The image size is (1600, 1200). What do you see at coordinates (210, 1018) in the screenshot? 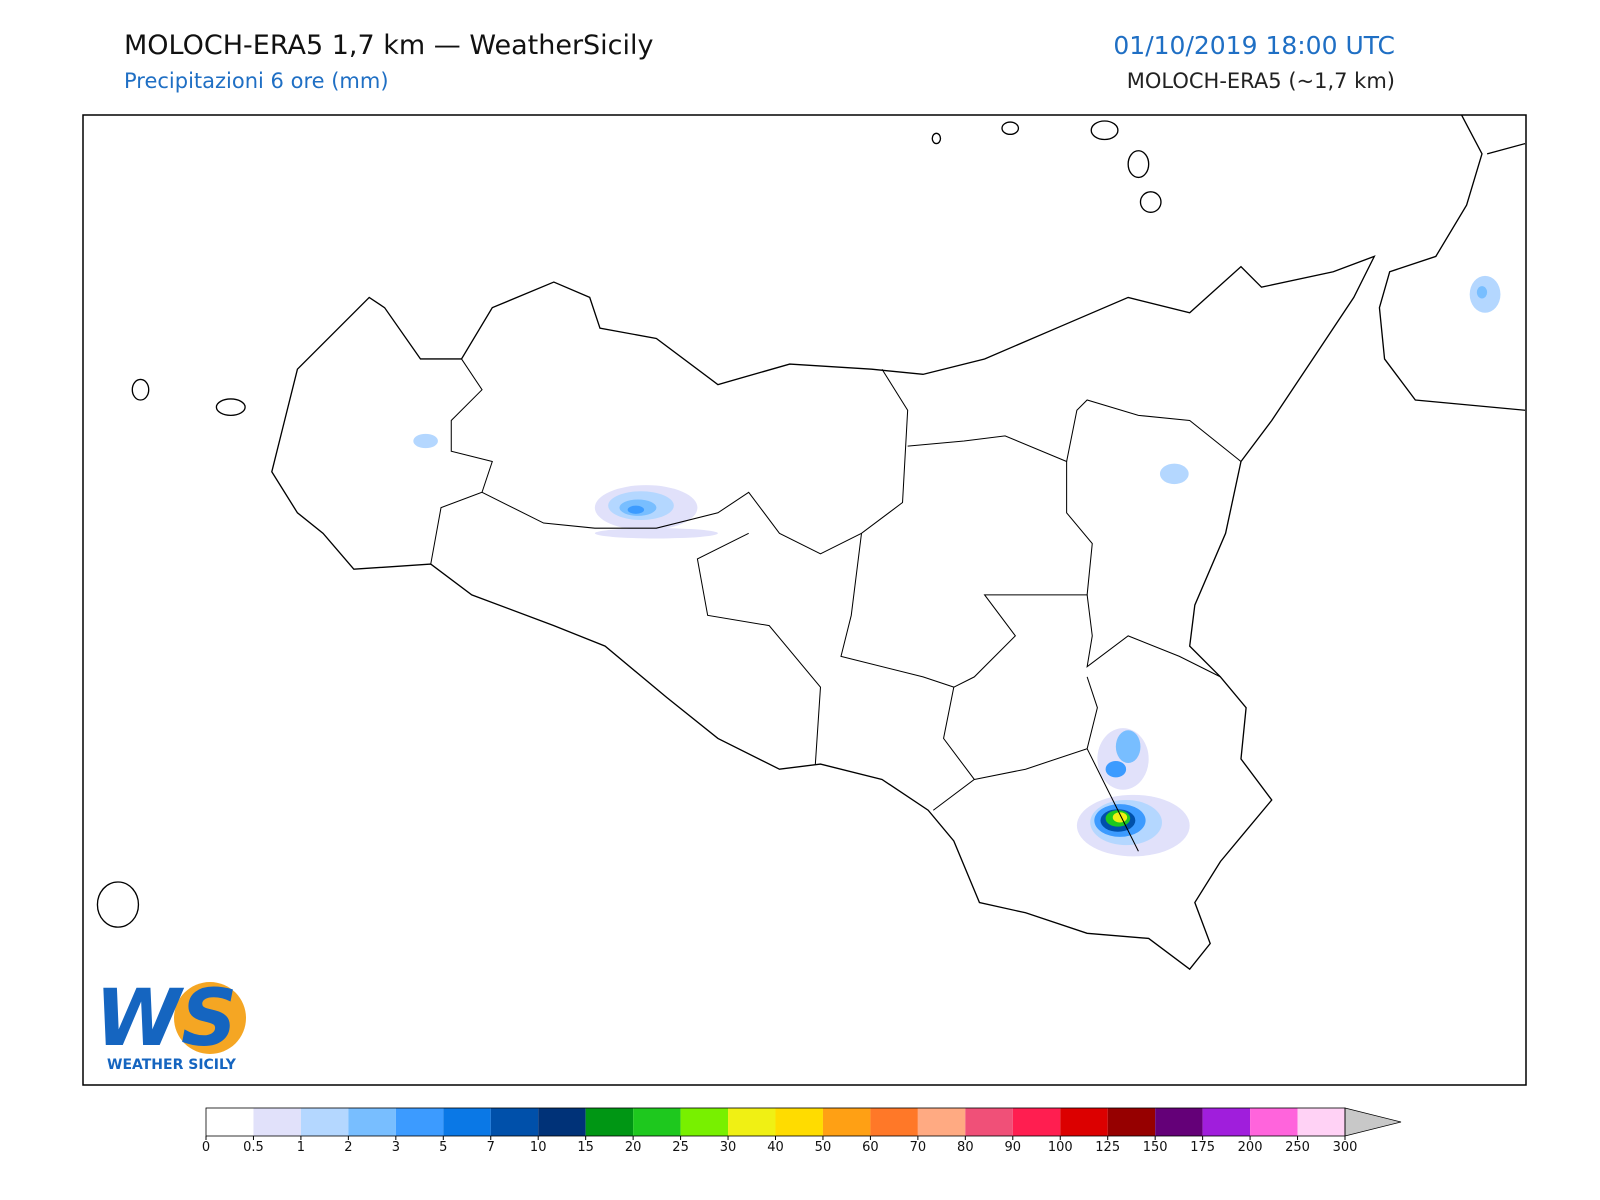
I see `logo-sun` at bounding box center [210, 1018].